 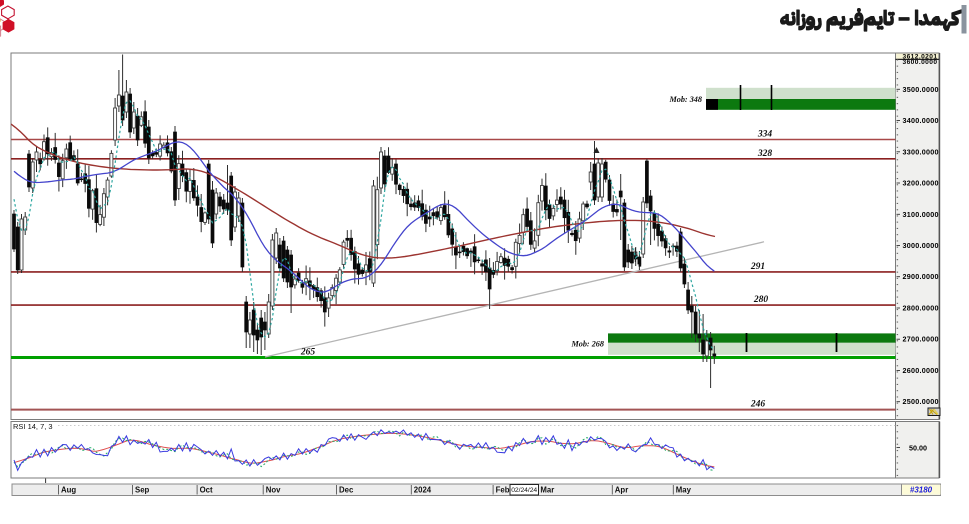 What do you see at coordinates (33, 426) in the screenshot?
I see `svg-text: RSI 14, 7, 3` at bounding box center [33, 426].